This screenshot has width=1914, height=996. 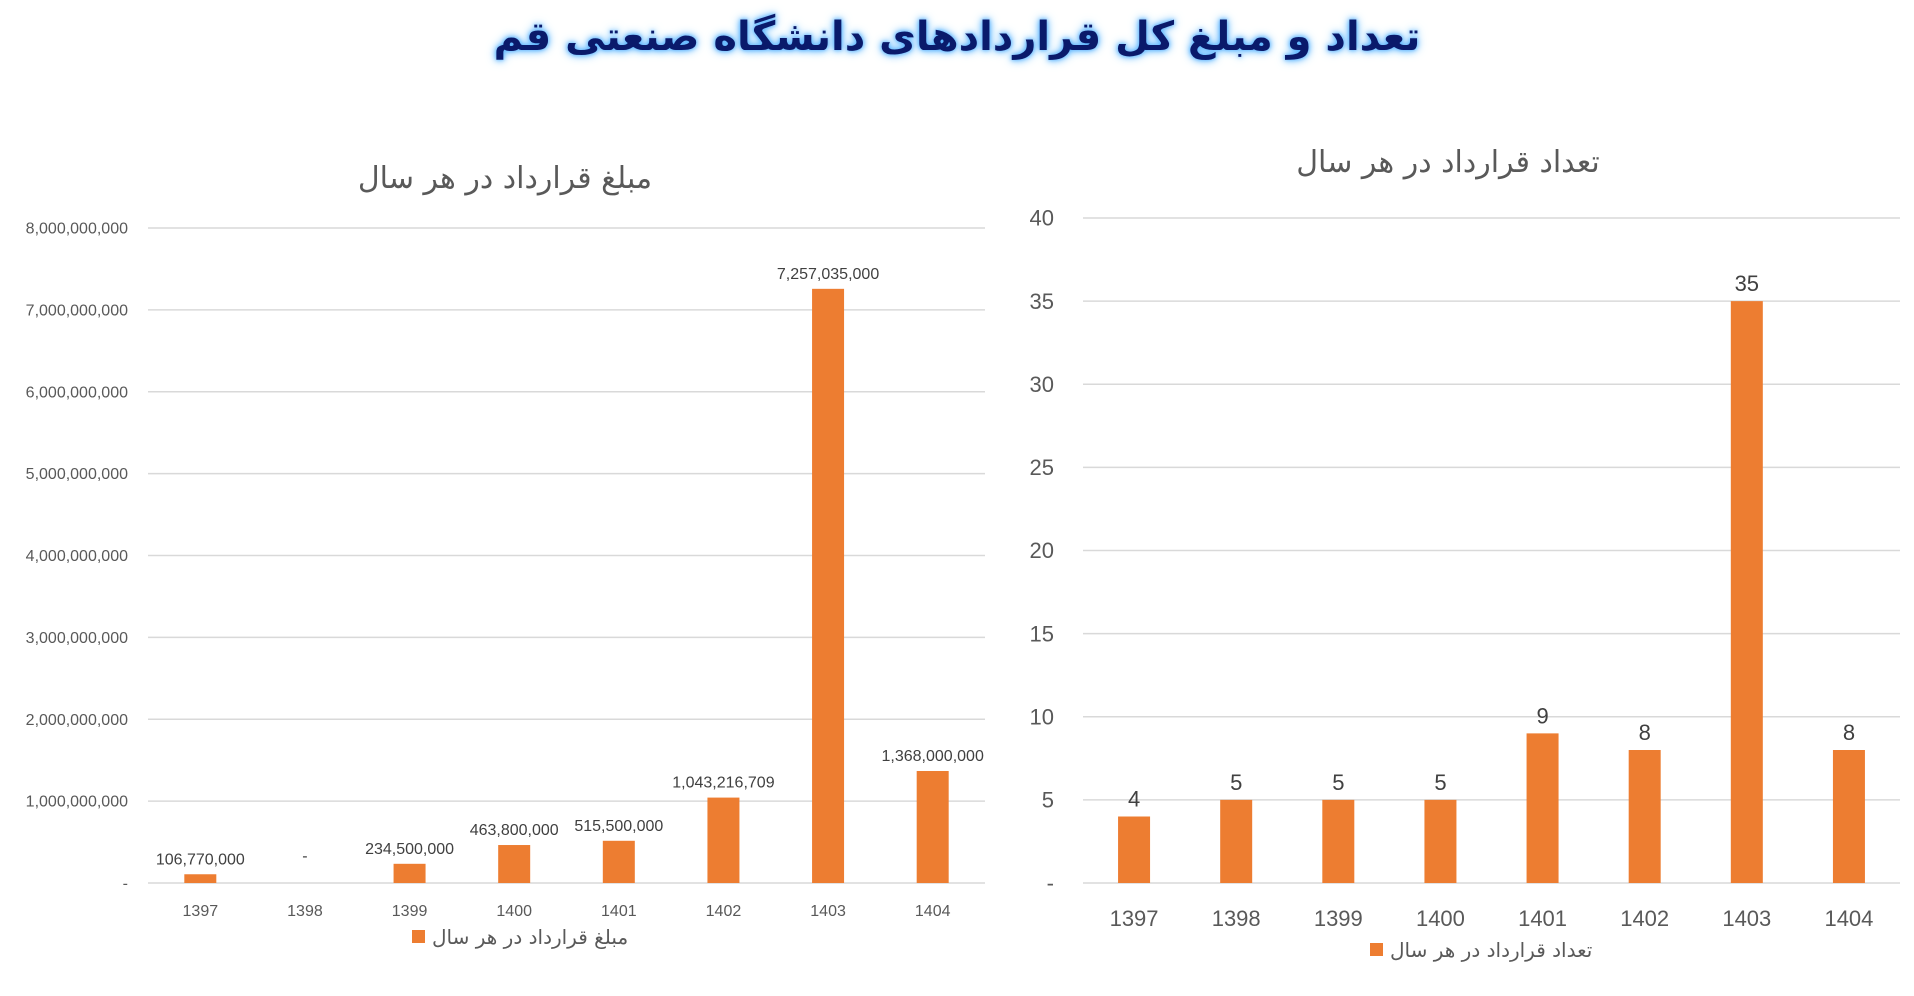 I want to click on y-tick-label: 6,000,000,000, so click(x=77, y=392).